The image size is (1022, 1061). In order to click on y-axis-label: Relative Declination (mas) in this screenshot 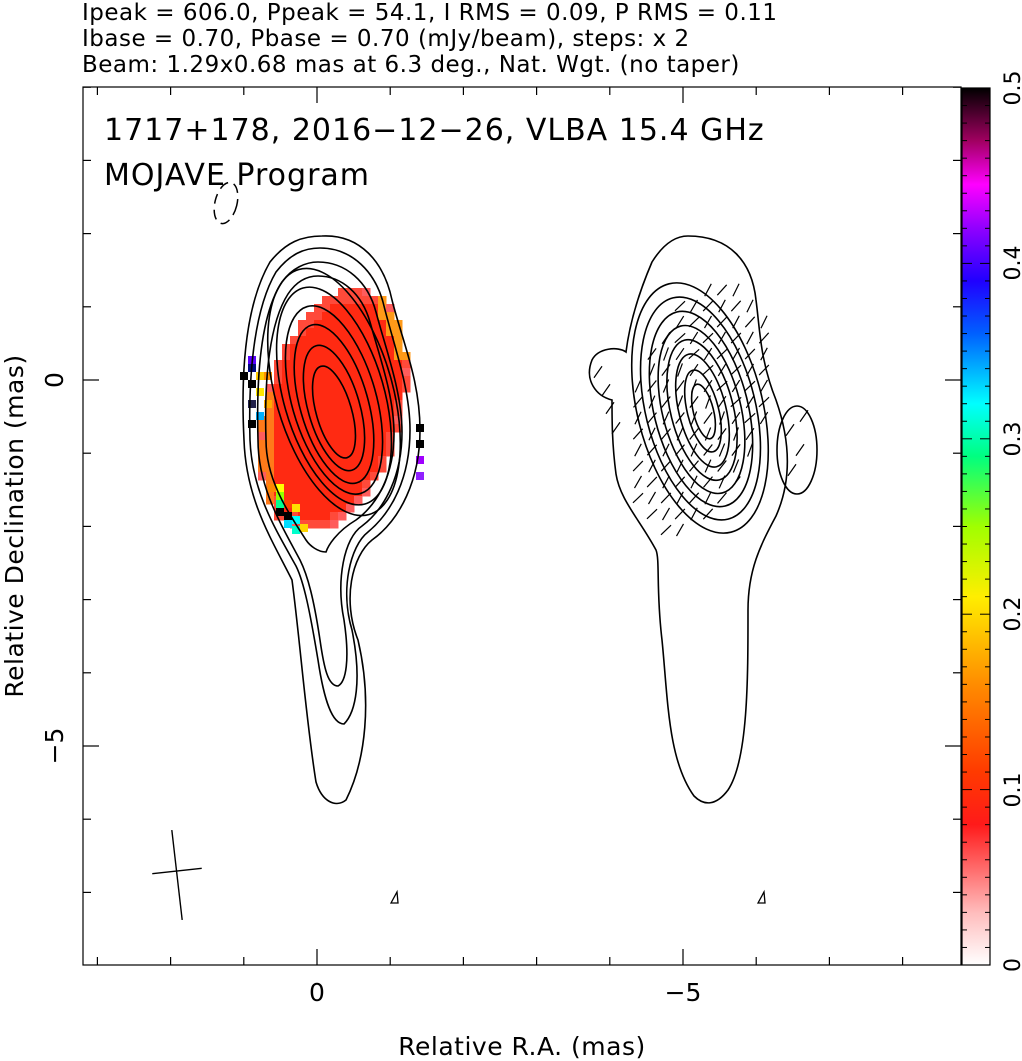, I will do `click(14, 525)`.